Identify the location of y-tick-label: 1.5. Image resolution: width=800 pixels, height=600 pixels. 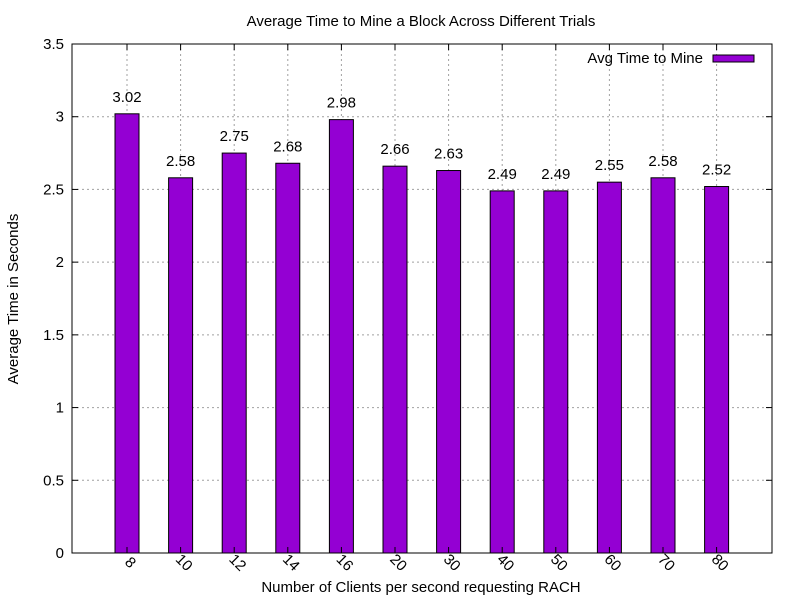
(53, 335).